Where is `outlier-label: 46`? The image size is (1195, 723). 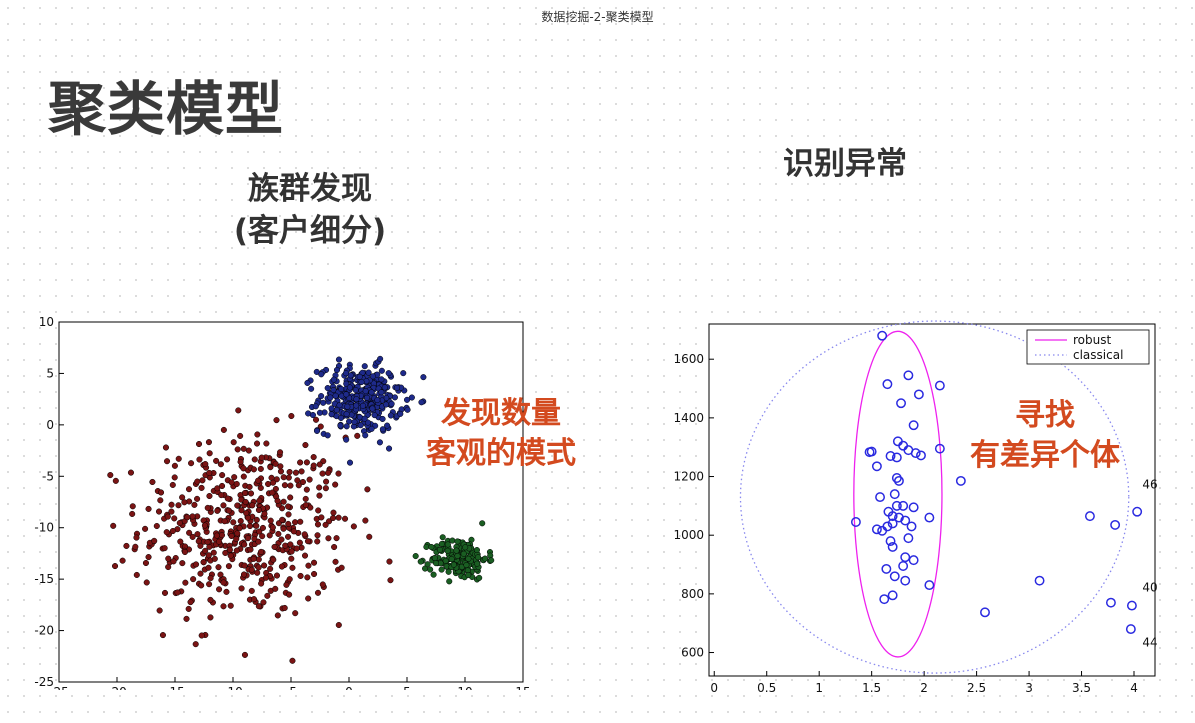
outlier-label: 46 is located at coordinates (1149, 484).